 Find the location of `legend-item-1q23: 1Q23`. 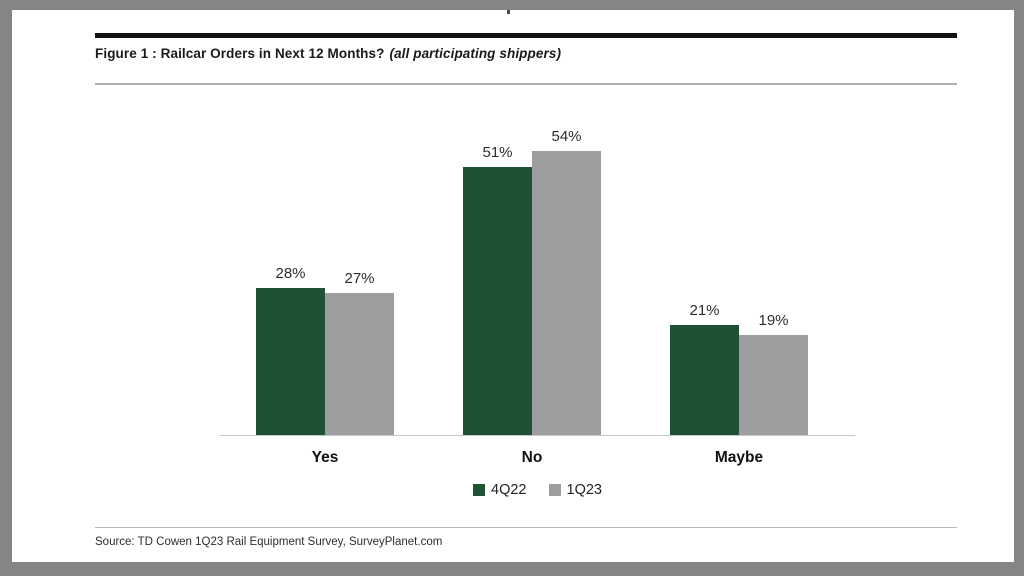

legend-item-1q23: 1Q23 is located at coordinates (575, 490).